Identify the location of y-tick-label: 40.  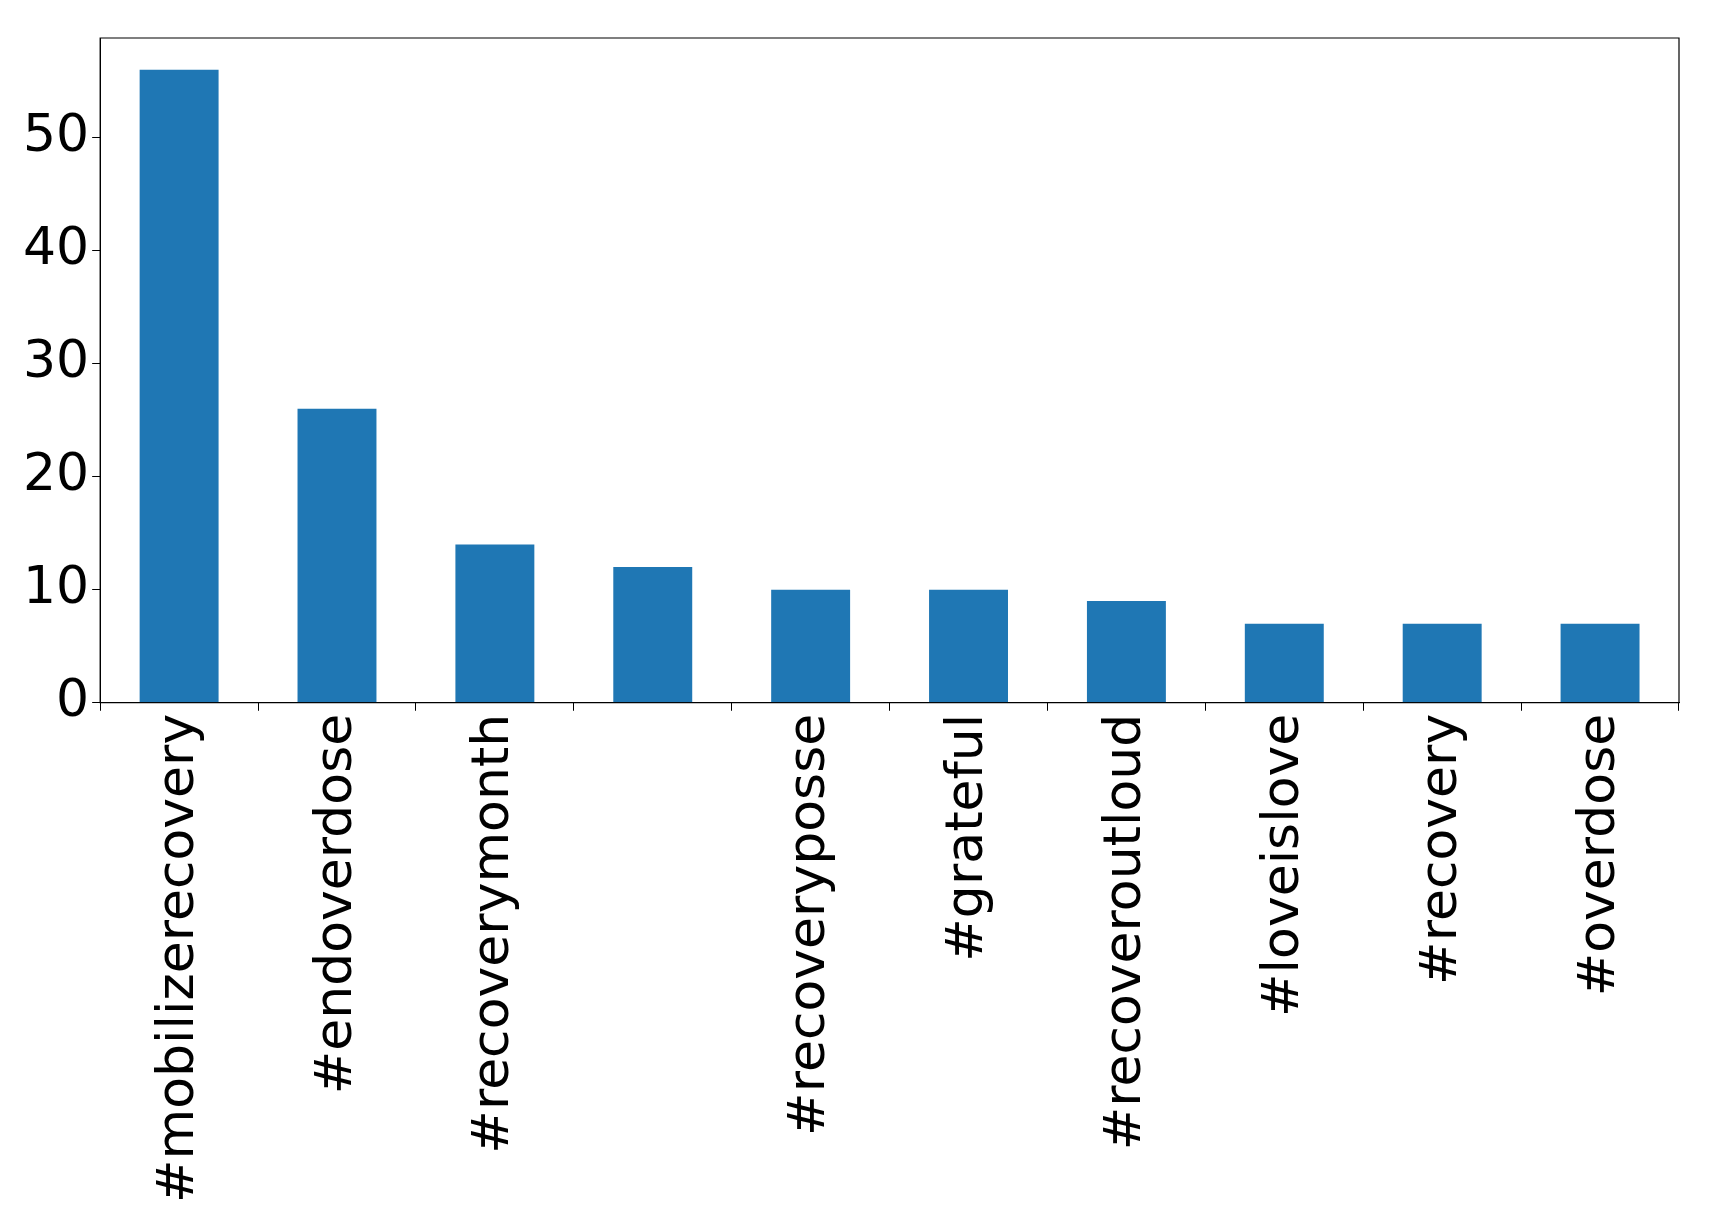
(56, 246).